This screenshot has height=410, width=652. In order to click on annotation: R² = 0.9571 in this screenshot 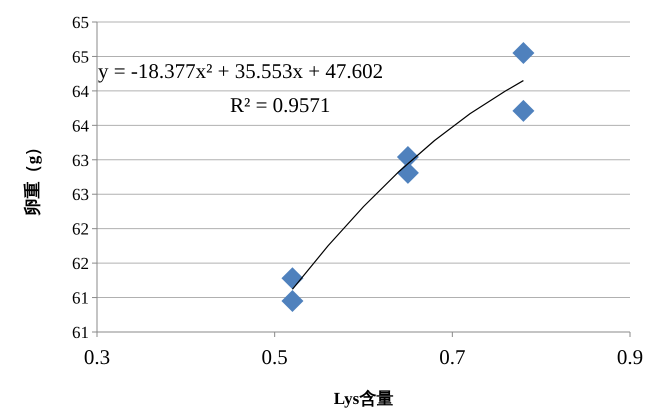, I will do `click(280, 105)`.